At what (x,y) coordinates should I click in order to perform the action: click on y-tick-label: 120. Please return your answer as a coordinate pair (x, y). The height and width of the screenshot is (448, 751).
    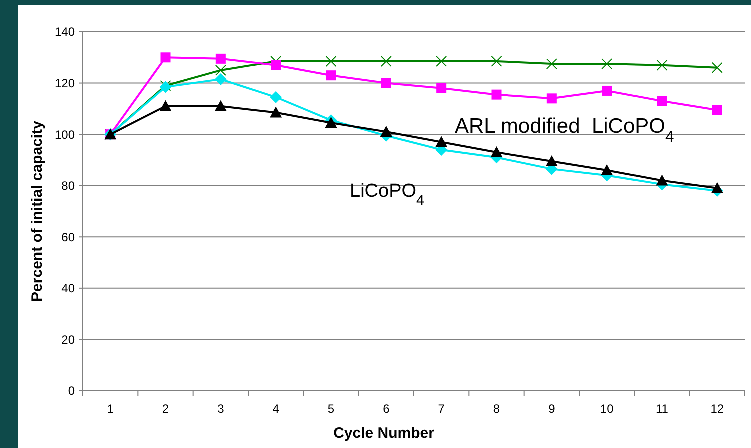
    Looking at the image, I should click on (65, 83).